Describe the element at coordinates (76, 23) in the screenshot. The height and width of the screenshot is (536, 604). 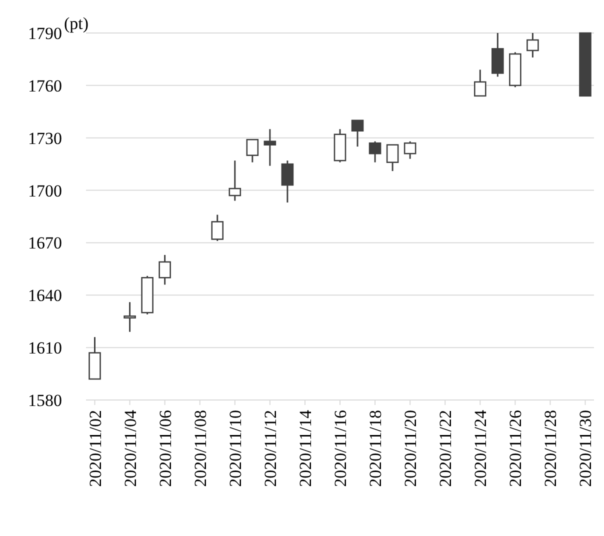
I see `y-axis-title: (pt)` at that location.